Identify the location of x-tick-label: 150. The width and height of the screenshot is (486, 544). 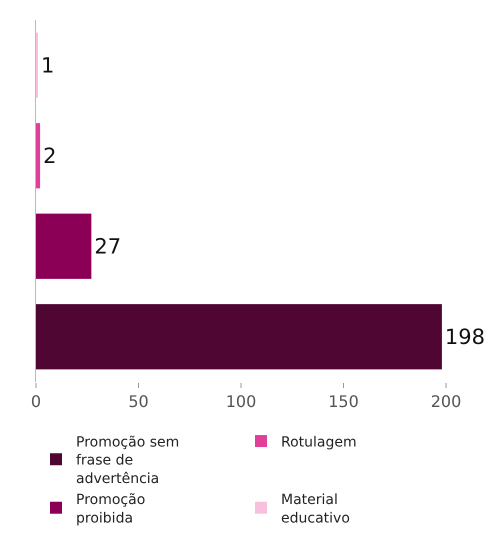
(343, 402).